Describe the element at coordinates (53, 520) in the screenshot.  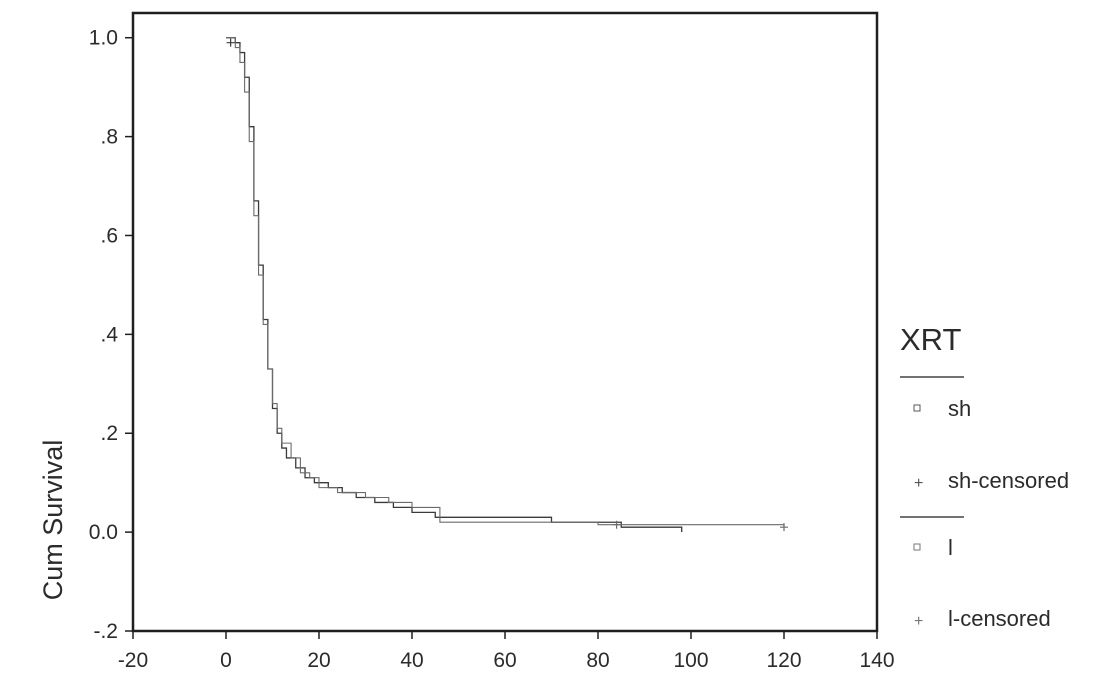
I see `y-axis-title: Cum Survival` at that location.